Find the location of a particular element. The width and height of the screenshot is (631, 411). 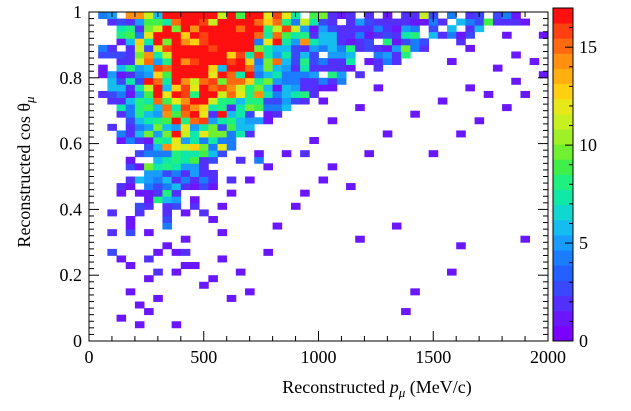

x-axis-title: Reconstructed pμ (MeV/c) is located at coordinates (376, 388).